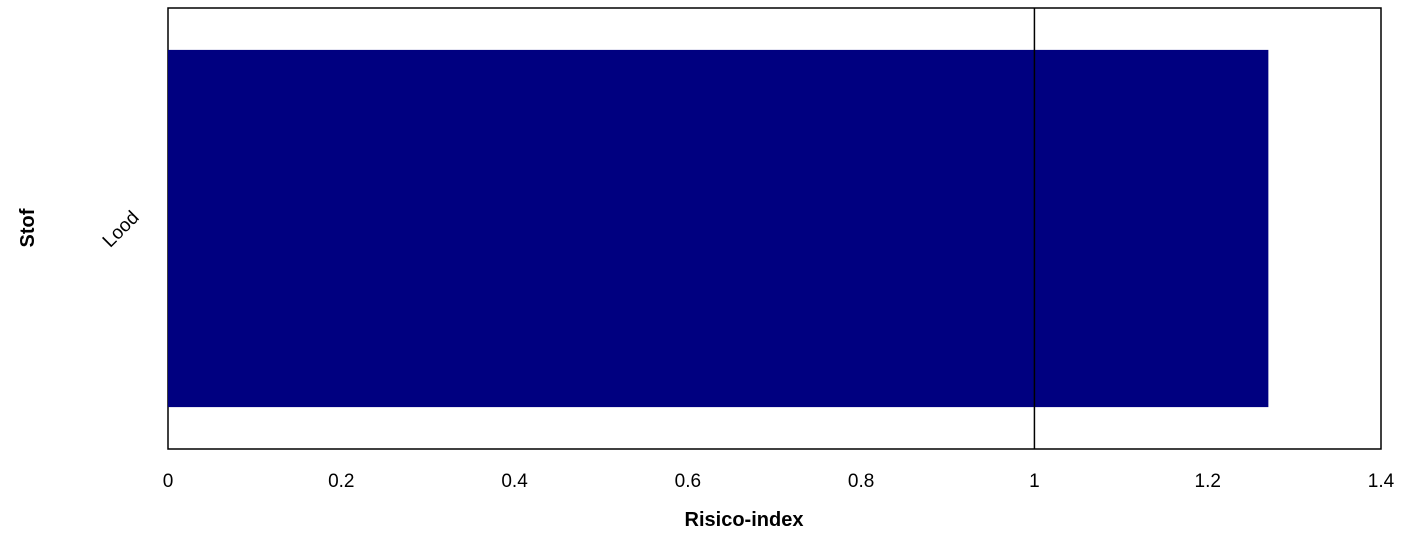 The width and height of the screenshot is (1418, 536). What do you see at coordinates (744, 520) in the screenshot?
I see `x-axis-title: Risico-index` at bounding box center [744, 520].